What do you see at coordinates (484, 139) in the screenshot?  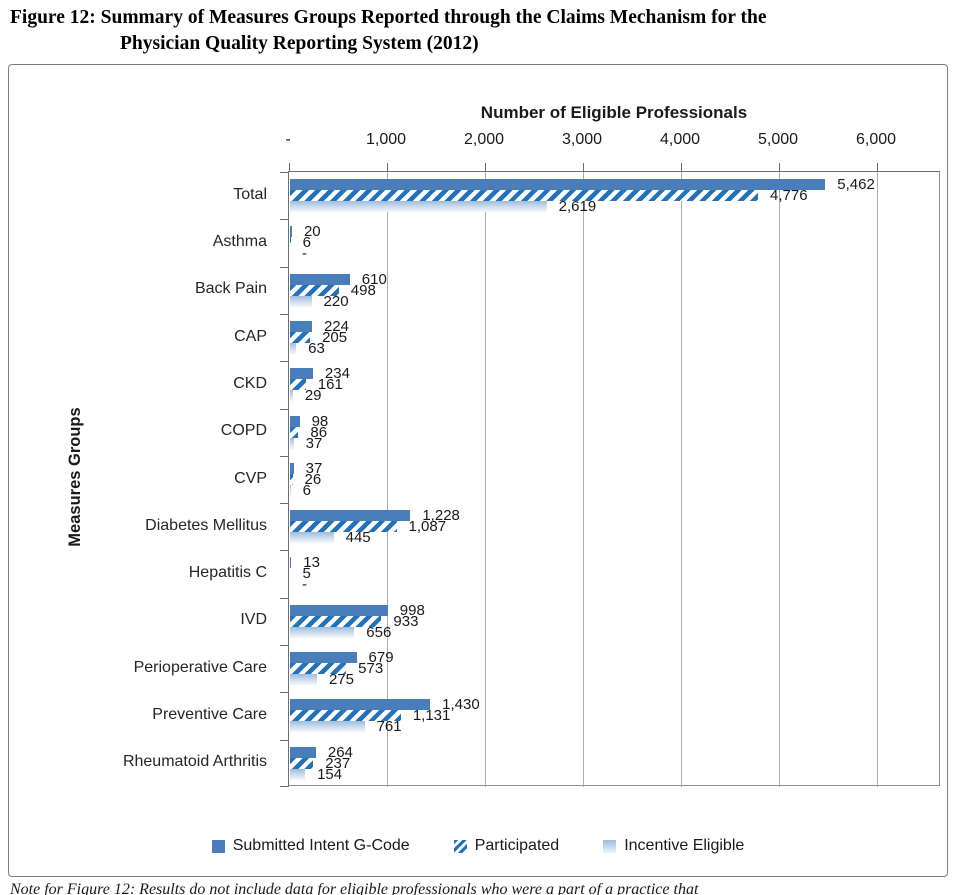 I see `x-tick-label: 2,000` at bounding box center [484, 139].